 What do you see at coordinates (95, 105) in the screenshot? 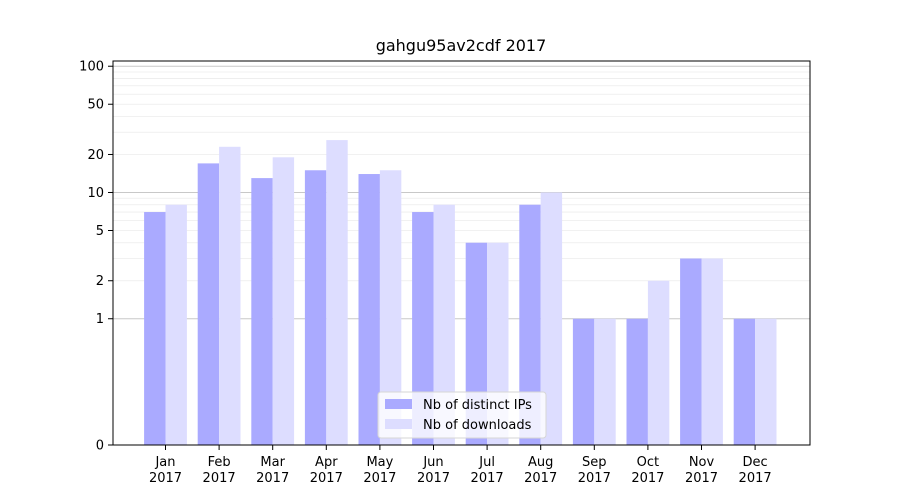
I see `y-tick-label: 50` at bounding box center [95, 105].